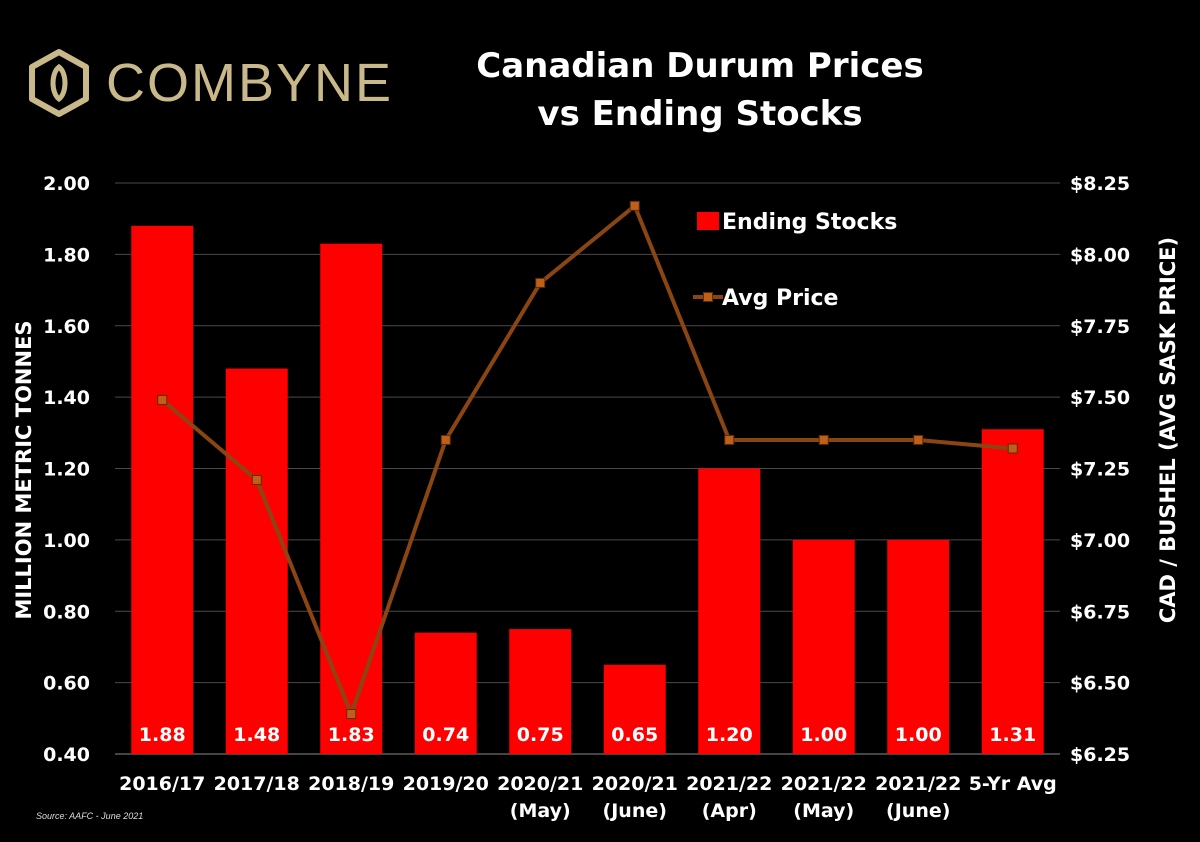 This screenshot has width=1200, height=842. What do you see at coordinates (66, 255) in the screenshot?
I see `y-tick-label: 1.80` at bounding box center [66, 255].